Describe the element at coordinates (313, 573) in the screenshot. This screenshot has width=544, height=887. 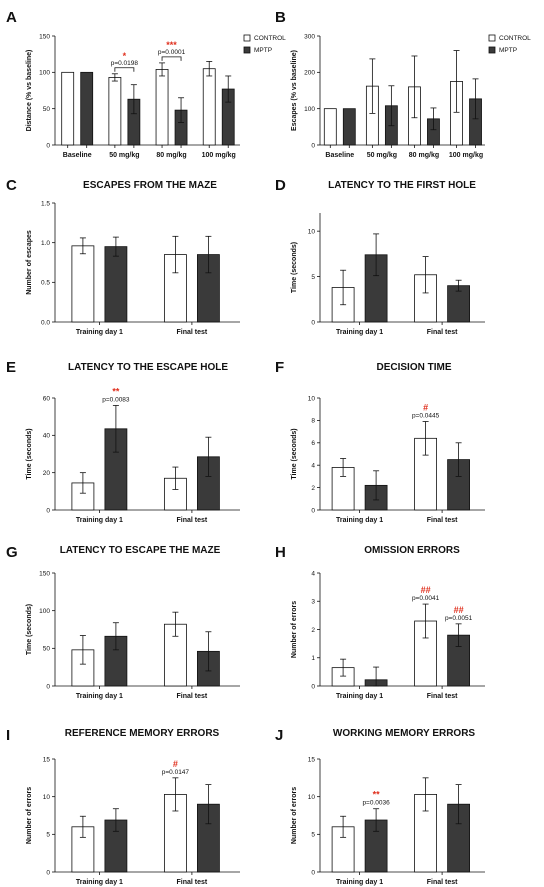
I see `y-tick-label: 4` at that location.